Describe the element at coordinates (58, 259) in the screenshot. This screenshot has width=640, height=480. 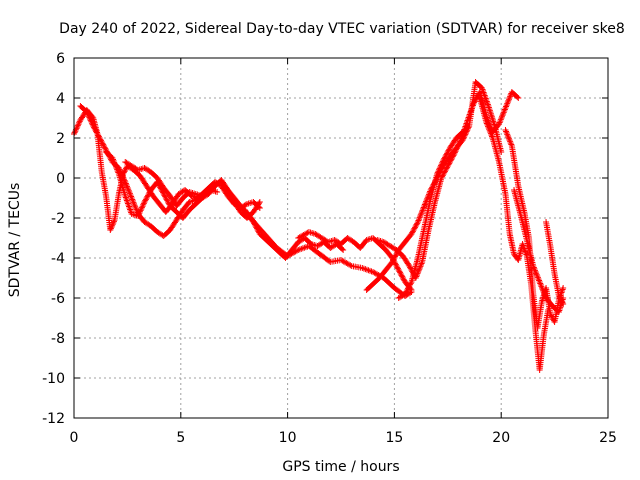
I see `y-tick-label: -4` at that location.